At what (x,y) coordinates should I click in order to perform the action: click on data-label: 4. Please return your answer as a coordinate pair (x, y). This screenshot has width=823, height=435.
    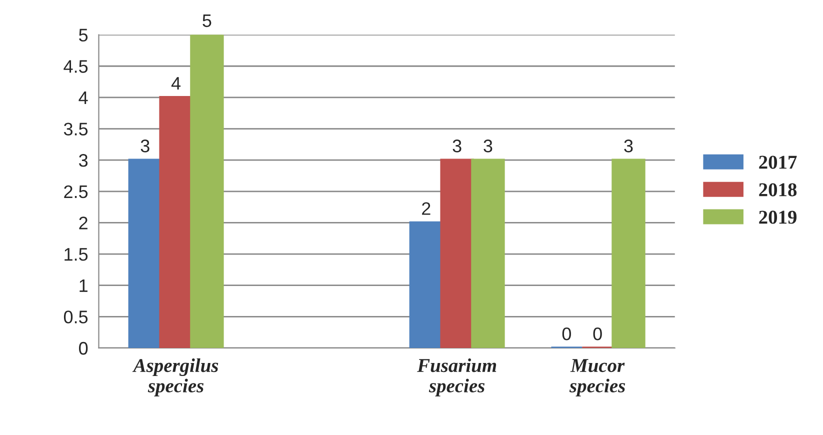
    Looking at the image, I should click on (176, 83).